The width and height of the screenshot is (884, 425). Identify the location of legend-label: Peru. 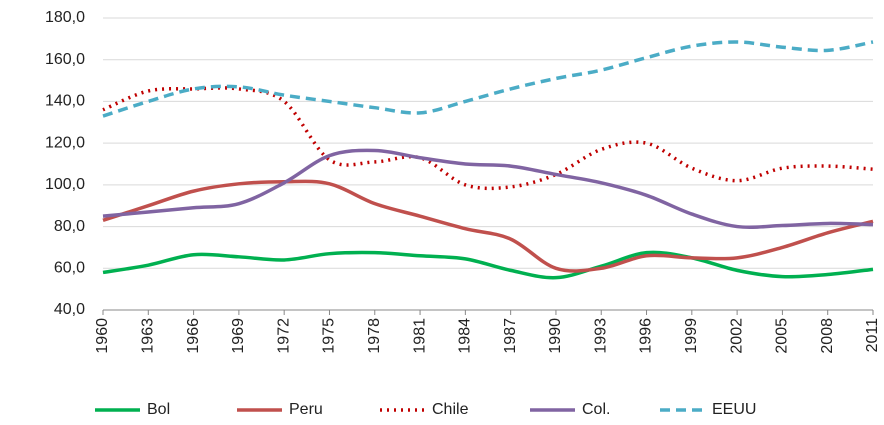
(306, 409).